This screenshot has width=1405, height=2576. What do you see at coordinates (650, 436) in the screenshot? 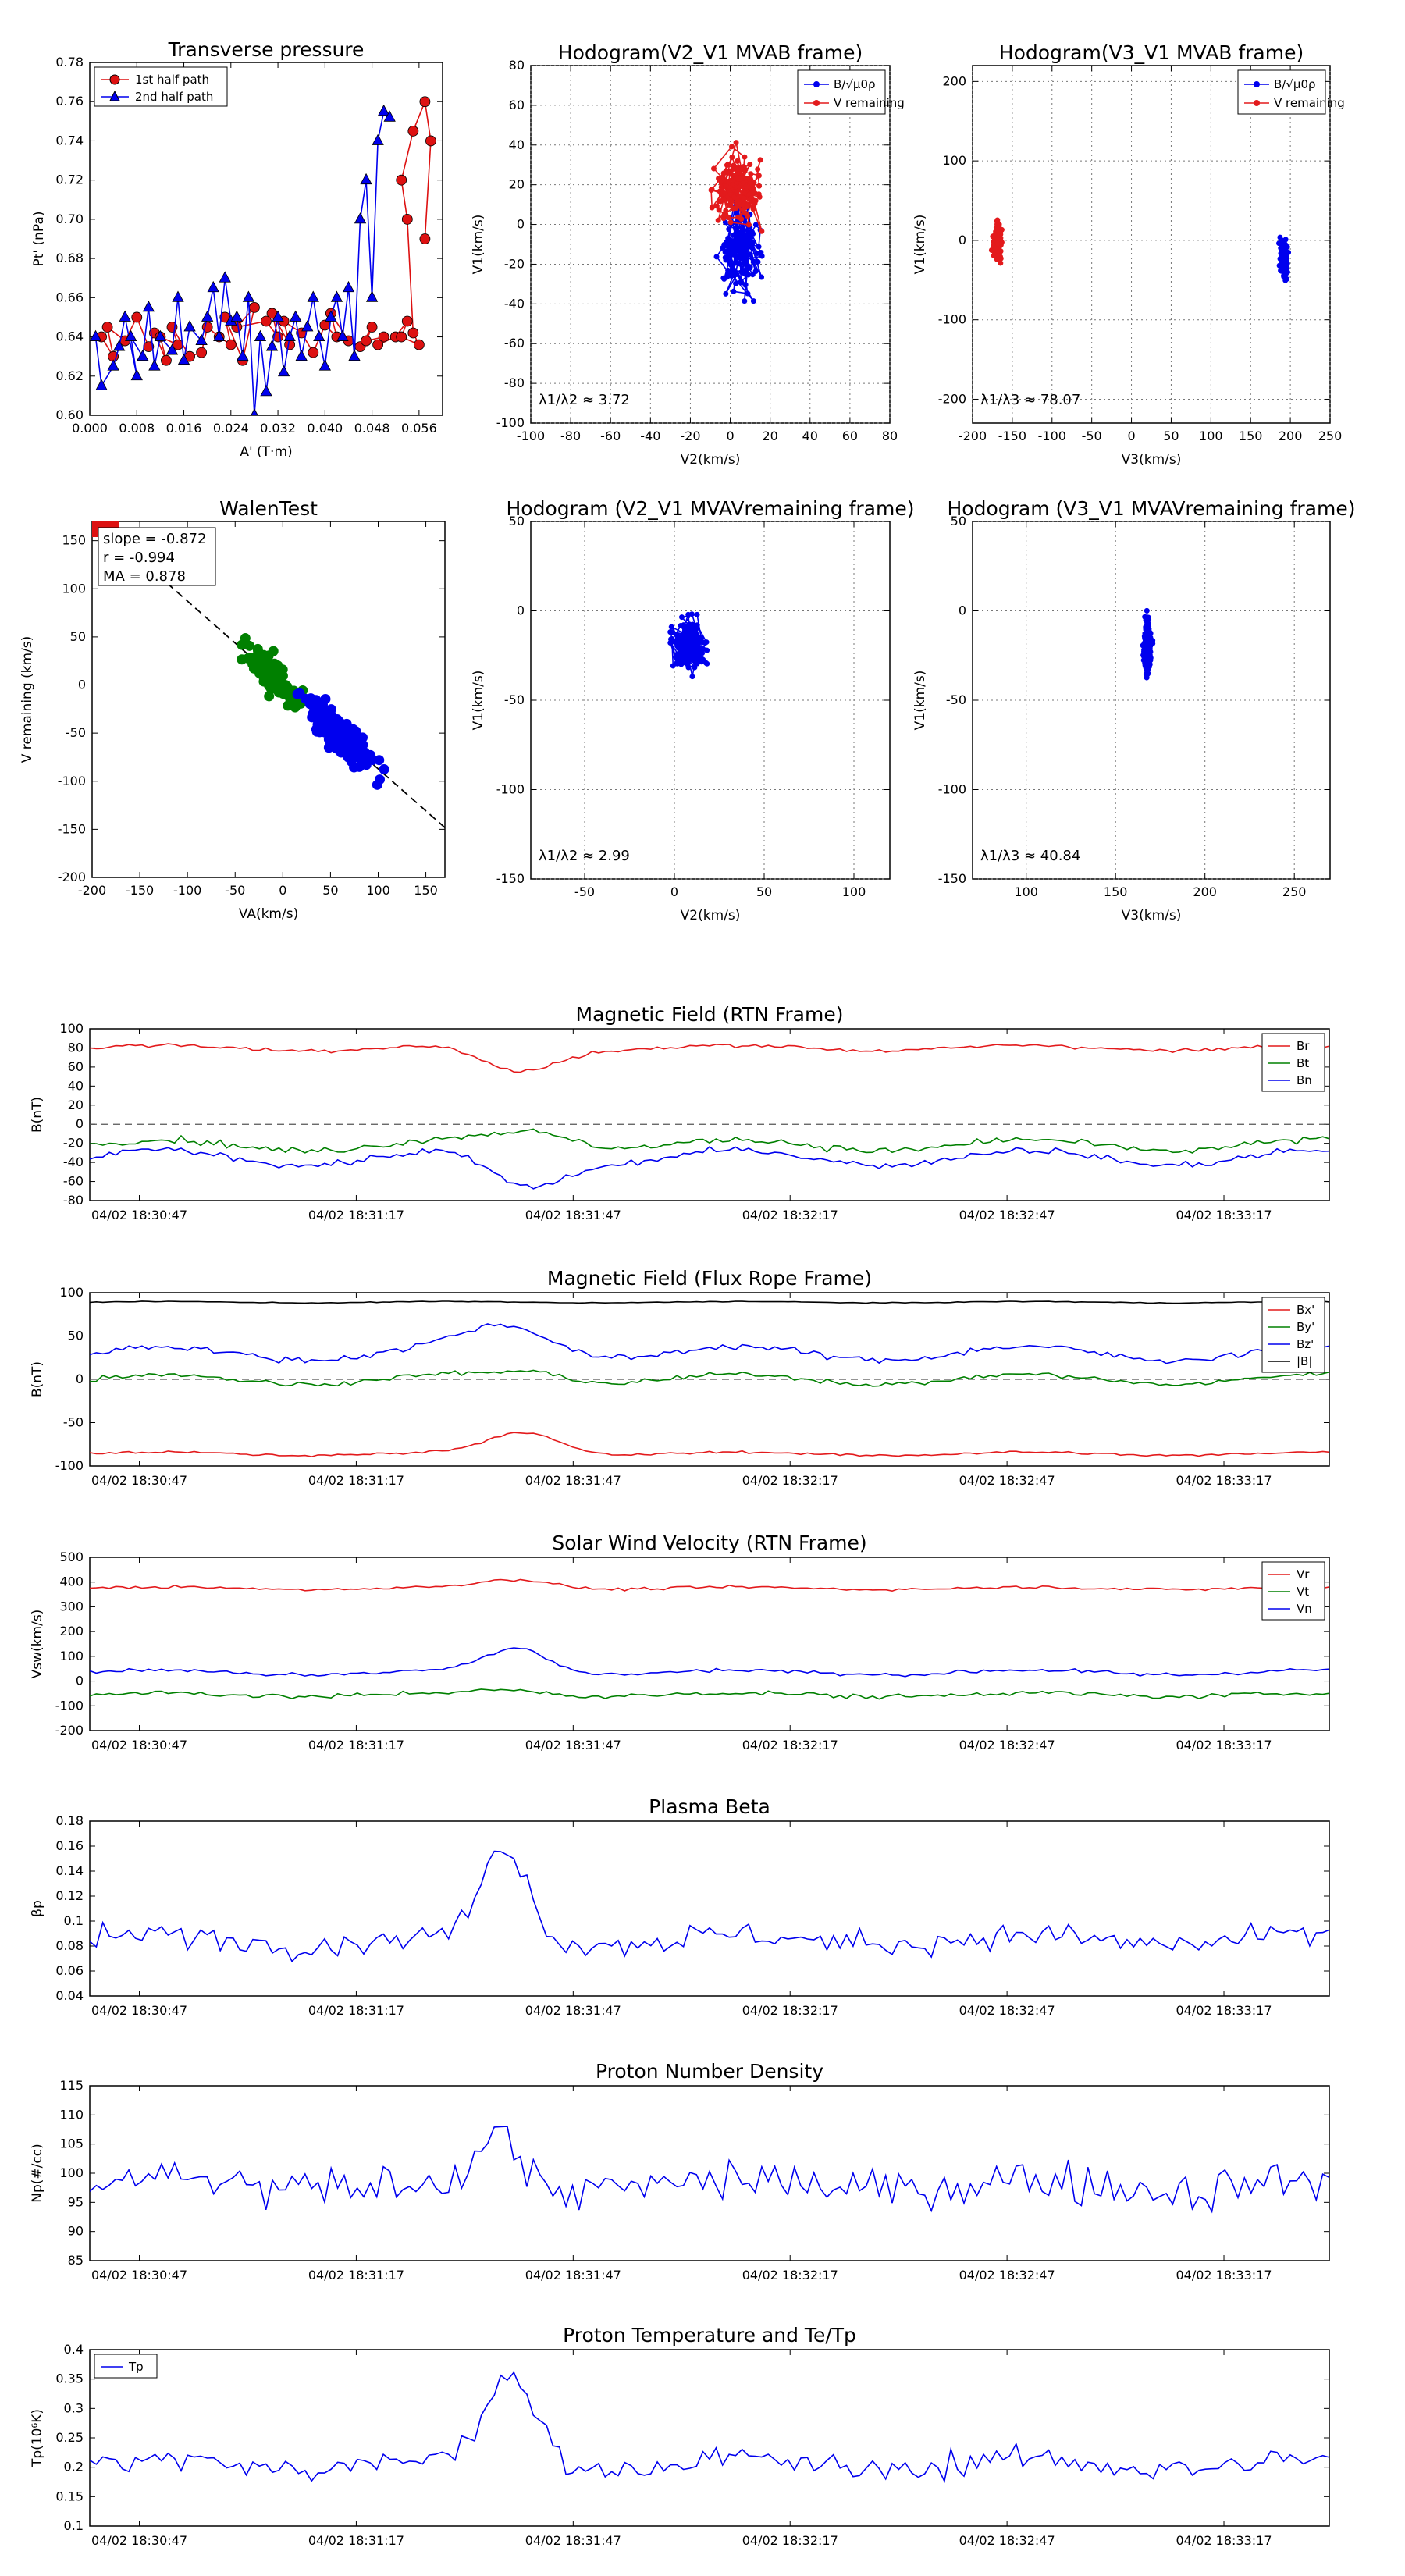
I see `x-tick-label: -40` at bounding box center [650, 436].